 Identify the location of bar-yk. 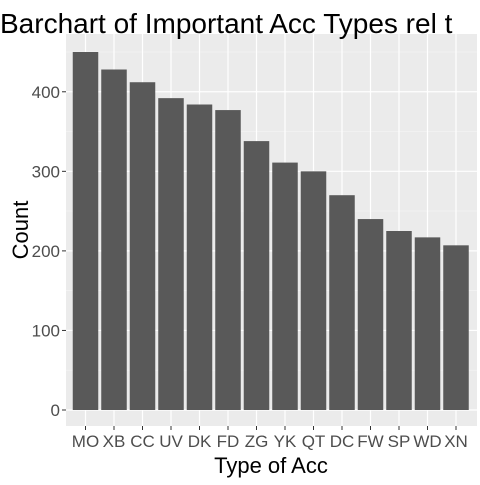
(285, 286).